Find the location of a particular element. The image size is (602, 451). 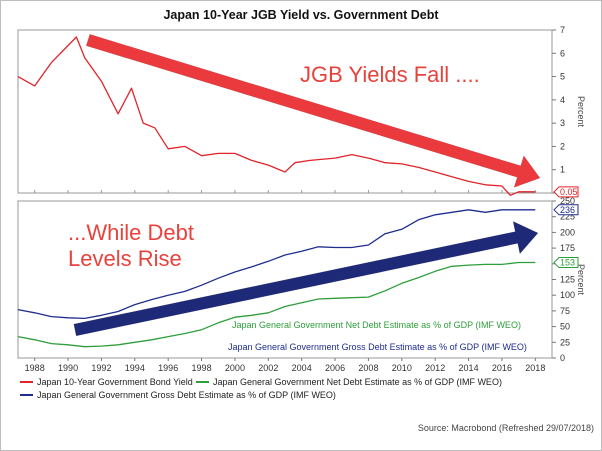

badge-gross-last-box is located at coordinates (566, 210).